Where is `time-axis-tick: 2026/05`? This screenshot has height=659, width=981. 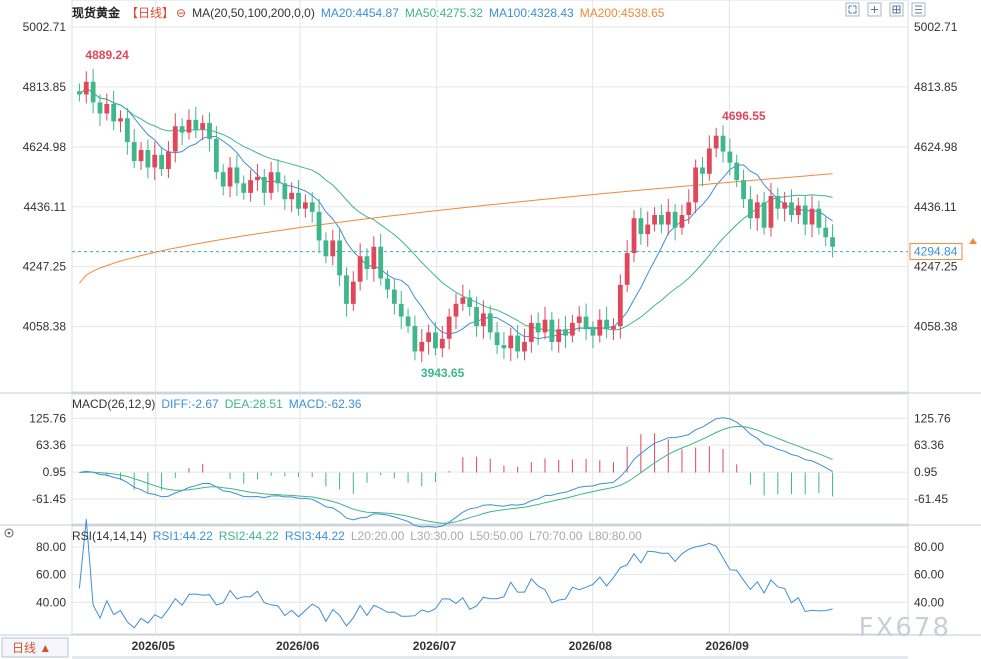
time-axis-tick: 2026/05 is located at coordinates (154, 646).